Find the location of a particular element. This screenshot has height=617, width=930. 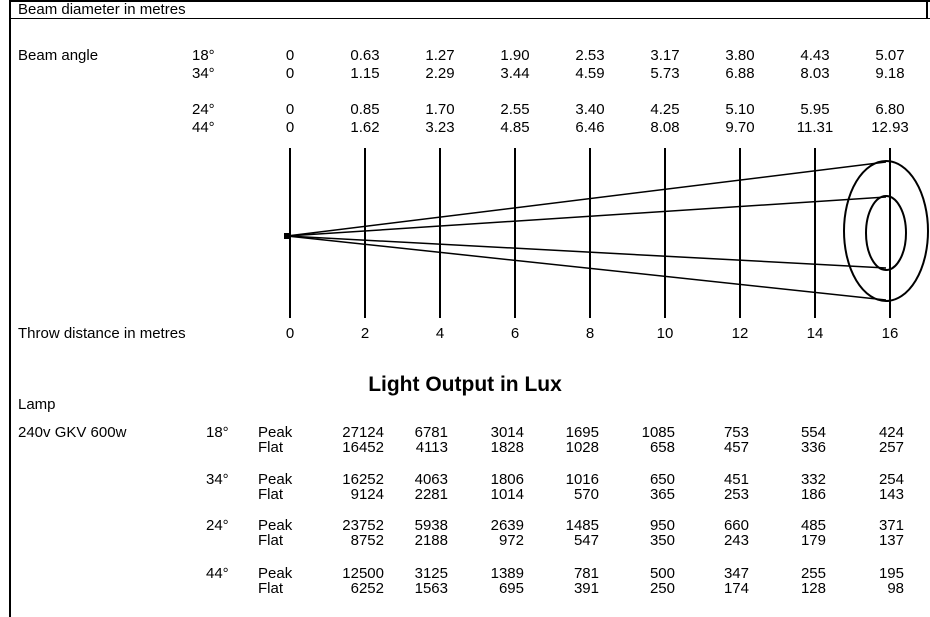

lux-value-cell: 1016 is located at coordinates (582, 479).